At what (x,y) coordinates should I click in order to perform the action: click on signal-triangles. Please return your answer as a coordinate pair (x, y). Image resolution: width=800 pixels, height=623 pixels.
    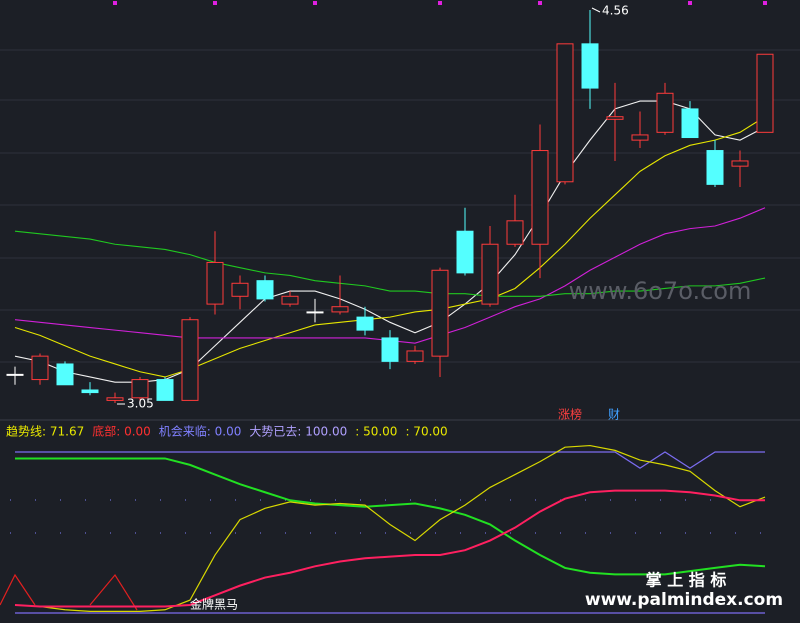
    Looking at the image, I should click on (69, 592).